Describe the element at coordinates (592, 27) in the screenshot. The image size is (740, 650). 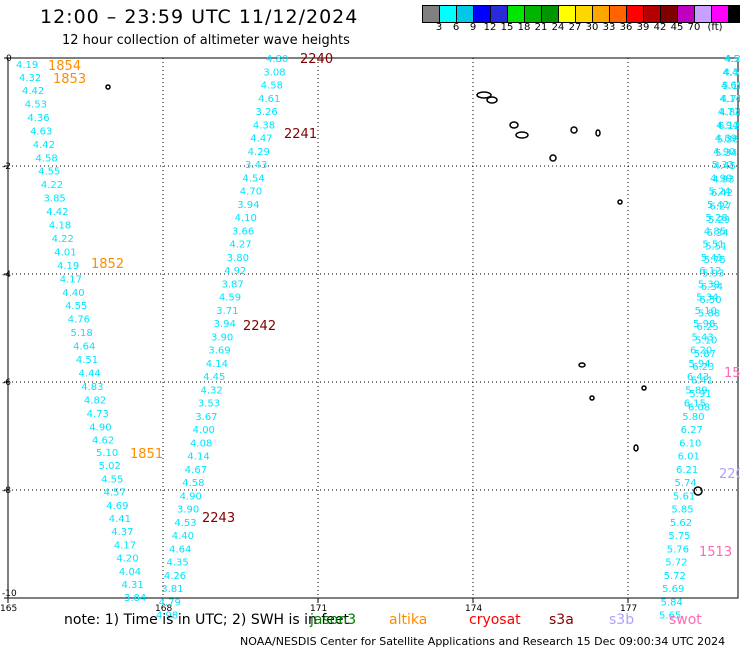
I see `scale-label: 30` at that location.